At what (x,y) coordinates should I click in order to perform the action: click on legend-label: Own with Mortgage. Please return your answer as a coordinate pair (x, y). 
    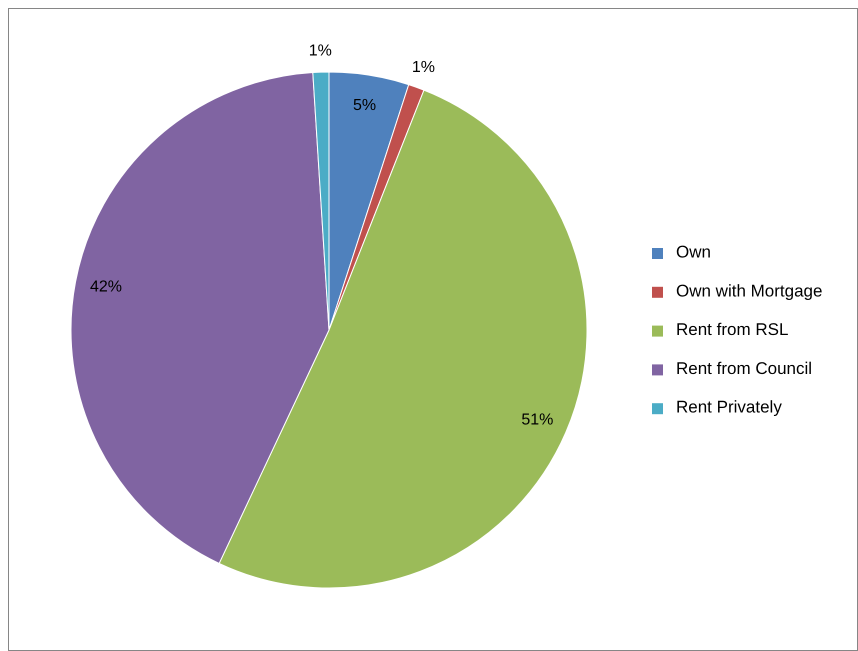
    Looking at the image, I should click on (749, 290).